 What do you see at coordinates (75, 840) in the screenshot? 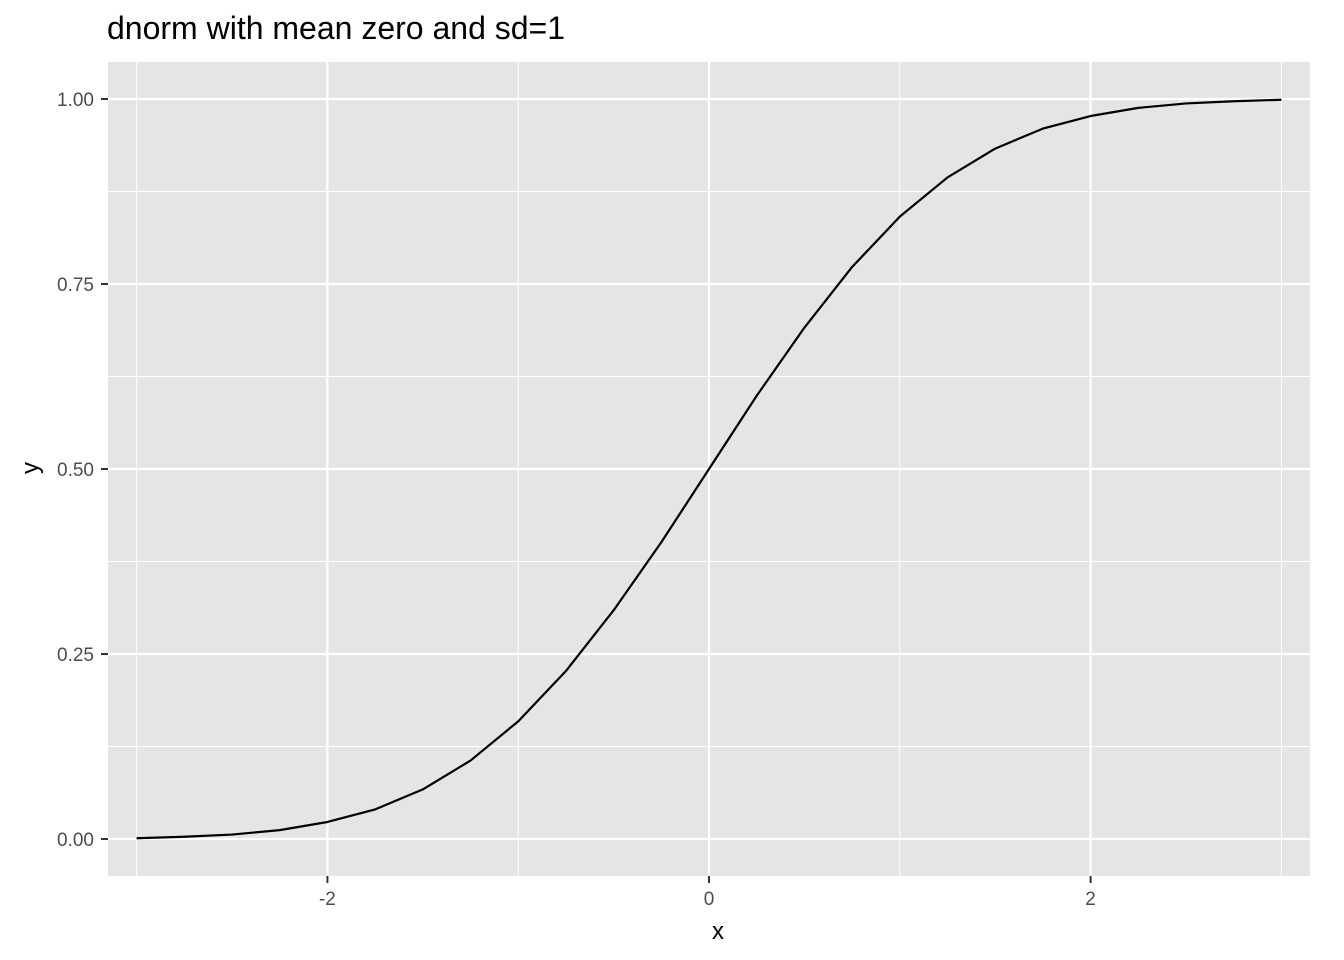
I see `y-tick-label: 0.00` at bounding box center [75, 840].